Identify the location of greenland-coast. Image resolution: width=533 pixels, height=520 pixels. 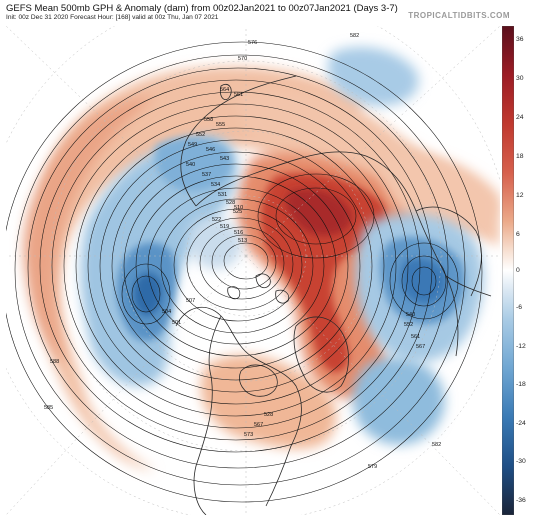
(321, 354).